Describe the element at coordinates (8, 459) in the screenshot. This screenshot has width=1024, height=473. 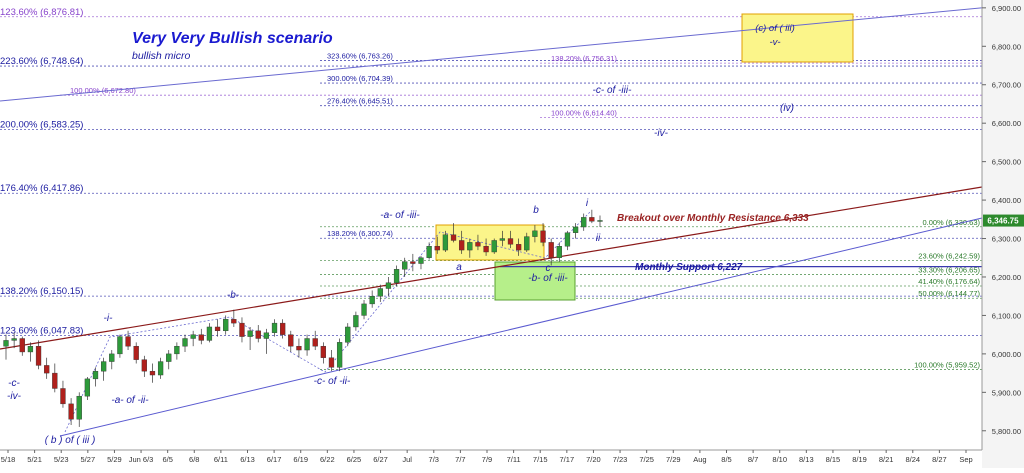
I see `x-tick-label: 5/18` at that location.